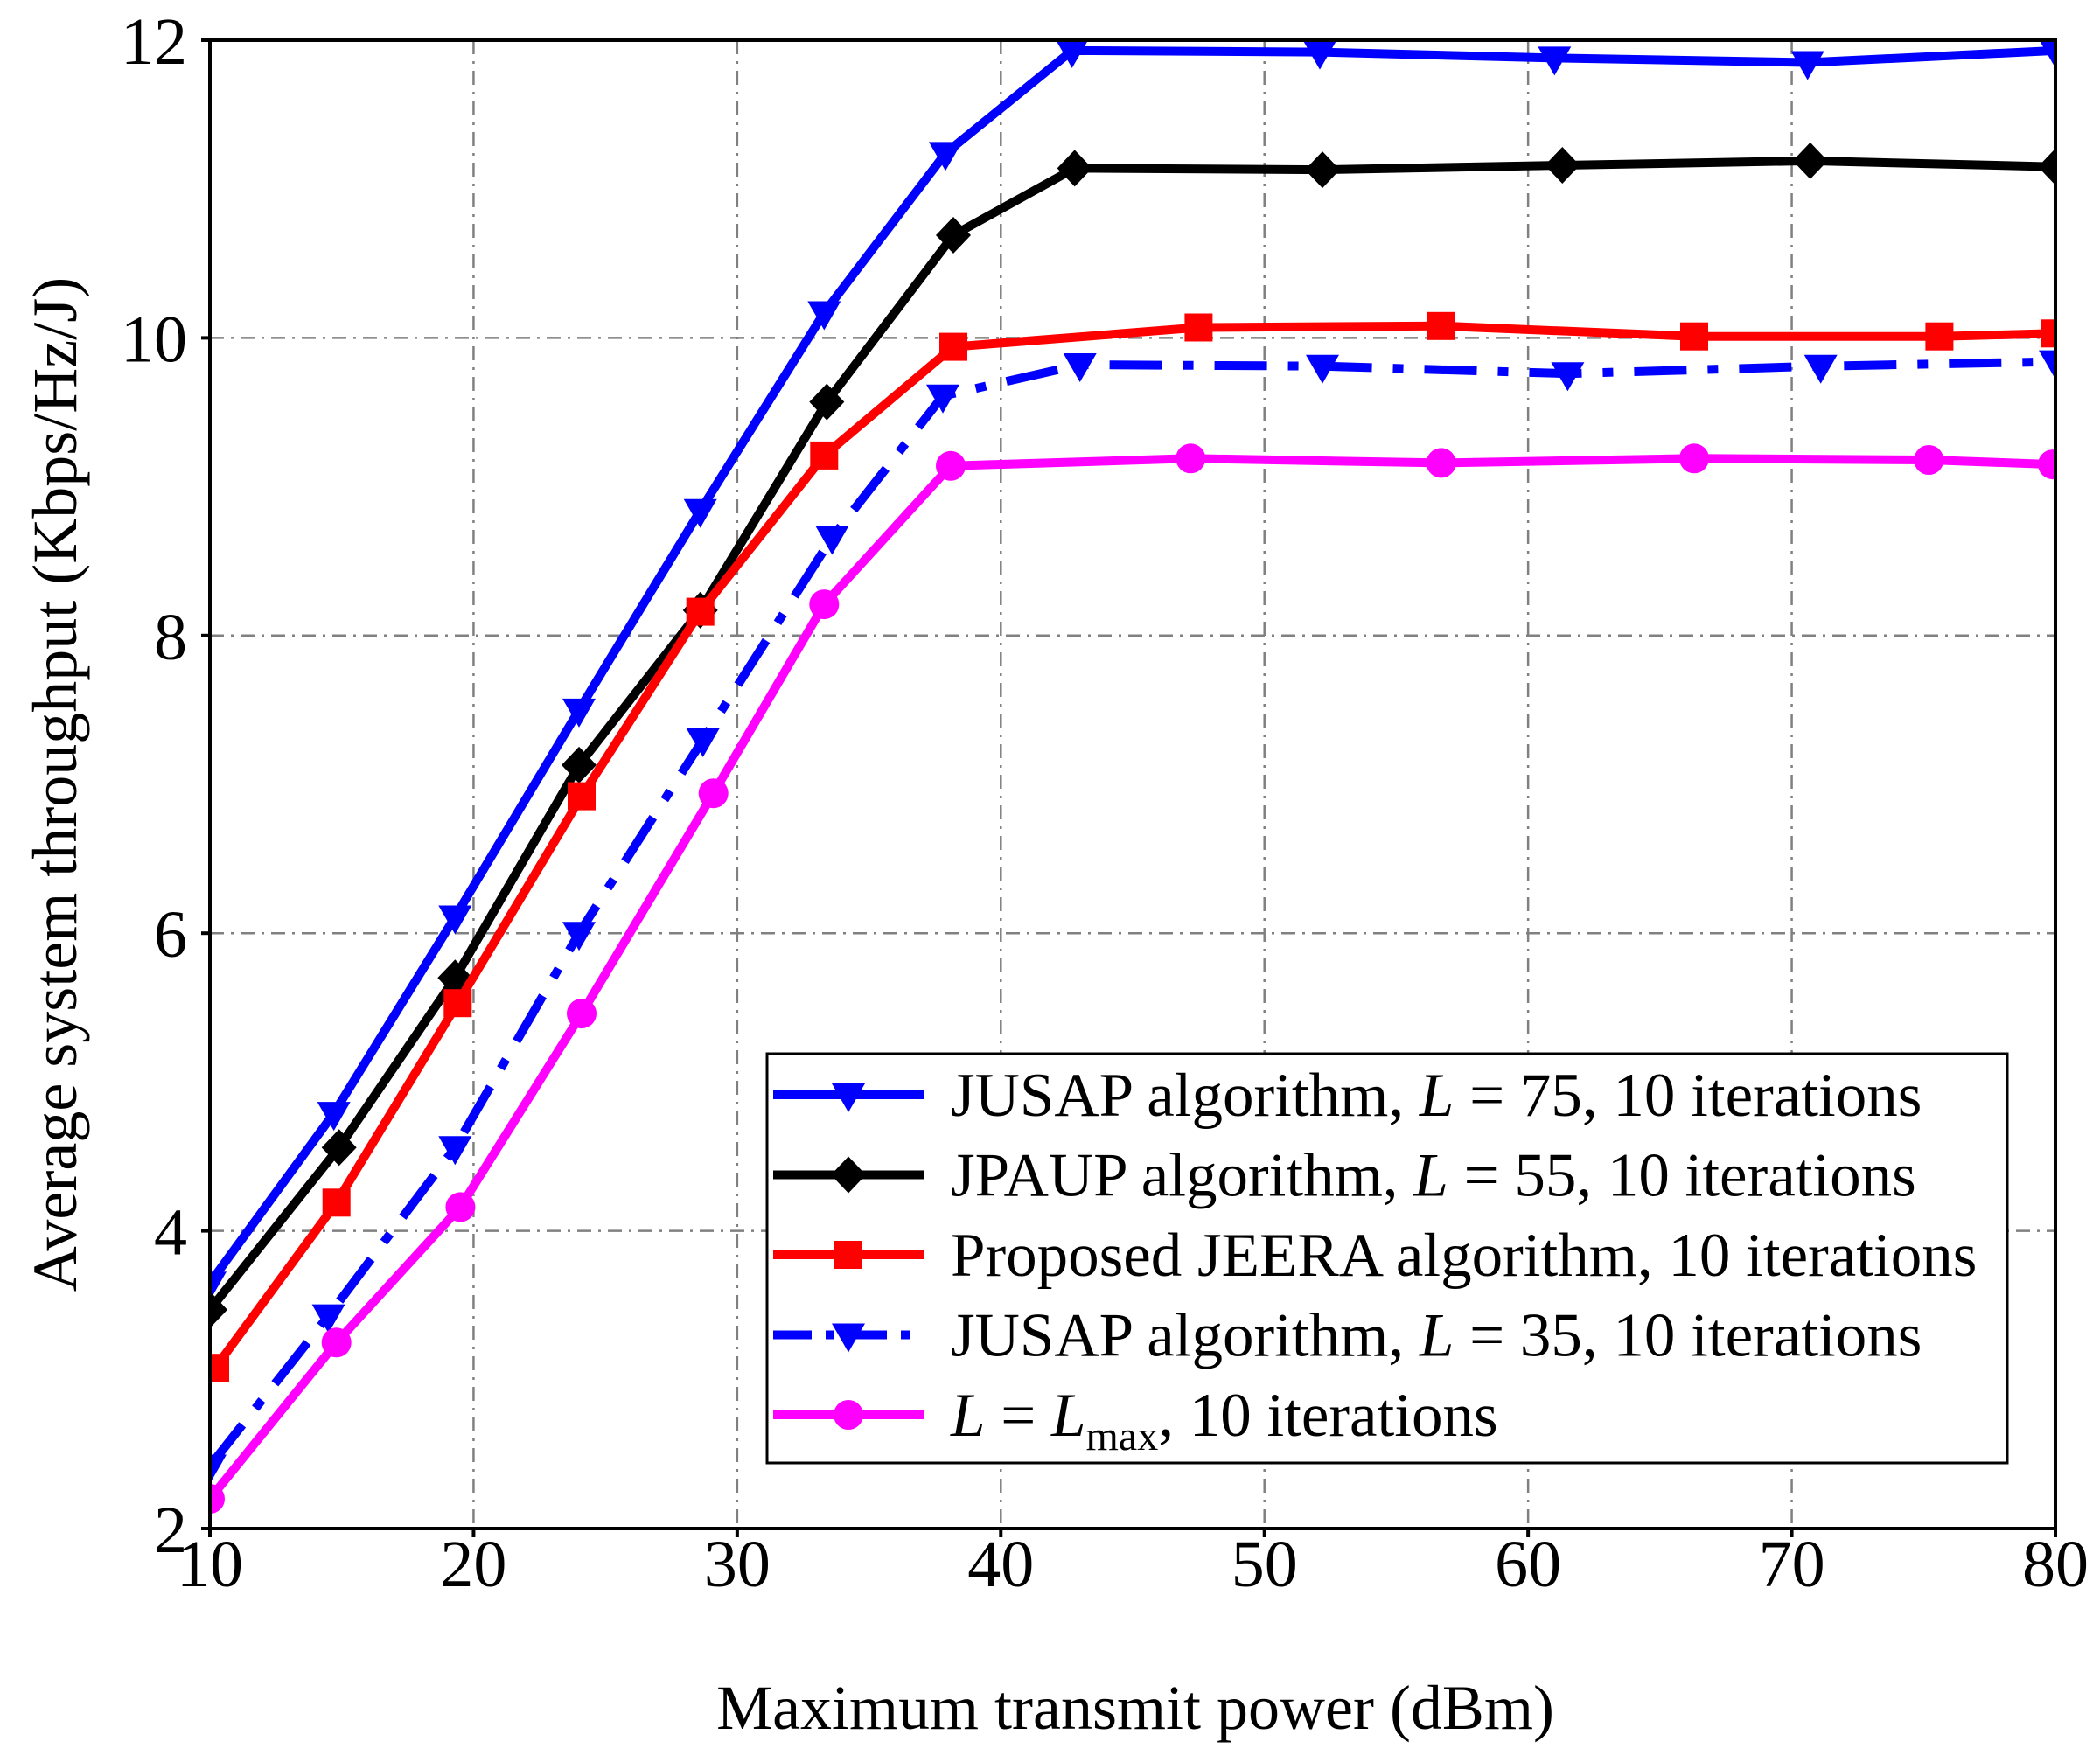 The image size is (2100, 1762). I want to click on legend-entry-3-label-part-1: Proposed JEERA algorithm, 10 iterations, so click(1464, 1256).